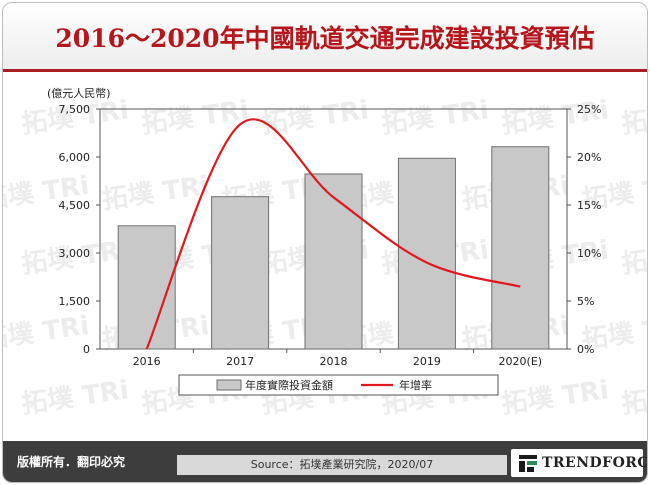 This screenshot has width=650, height=485. What do you see at coordinates (75, 253) in the screenshot?
I see `left-axis-tick-label: 3,000` at bounding box center [75, 253].